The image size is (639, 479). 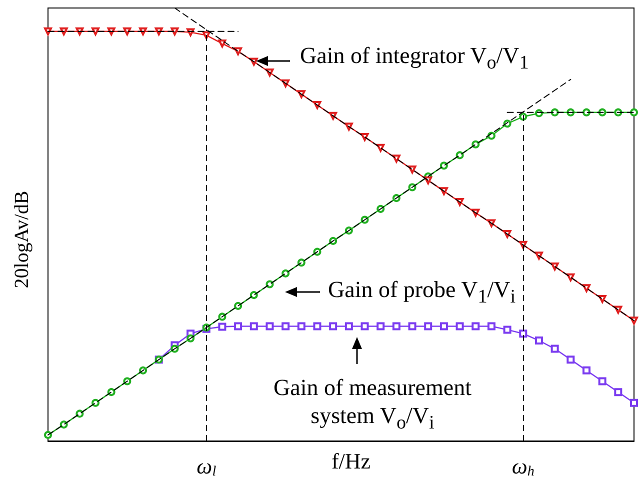 I want to click on annotation: Gain of integrator V$_{o}$/V$_{1}$, so click(x=415, y=59).